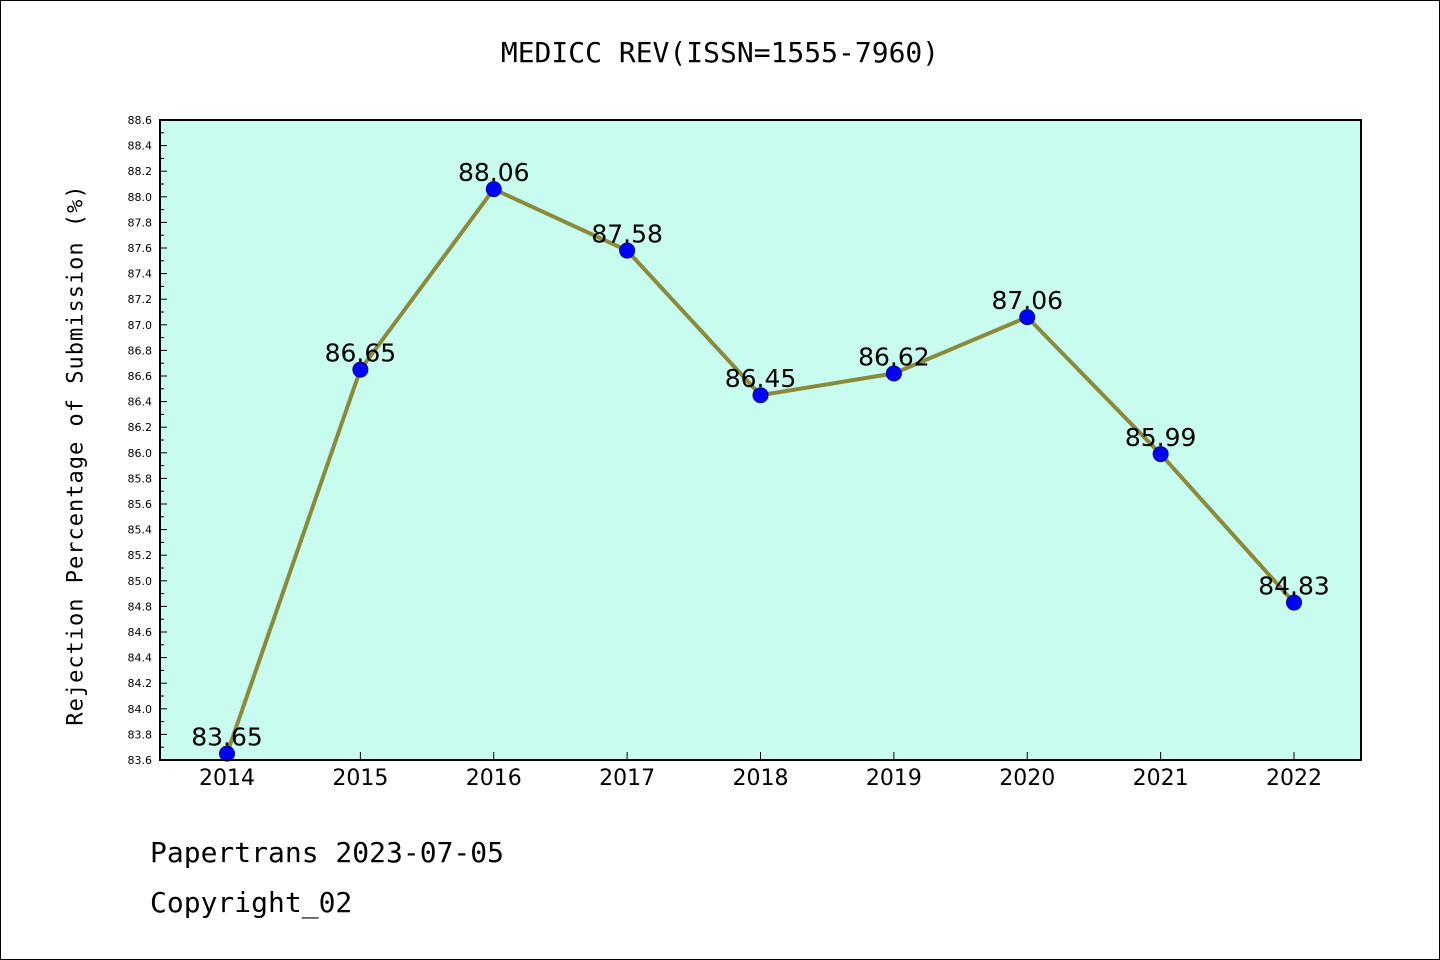 The width and height of the screenshot is (1440, 960). I want to click on y-tick-label: 84.2, so click(140, 683).